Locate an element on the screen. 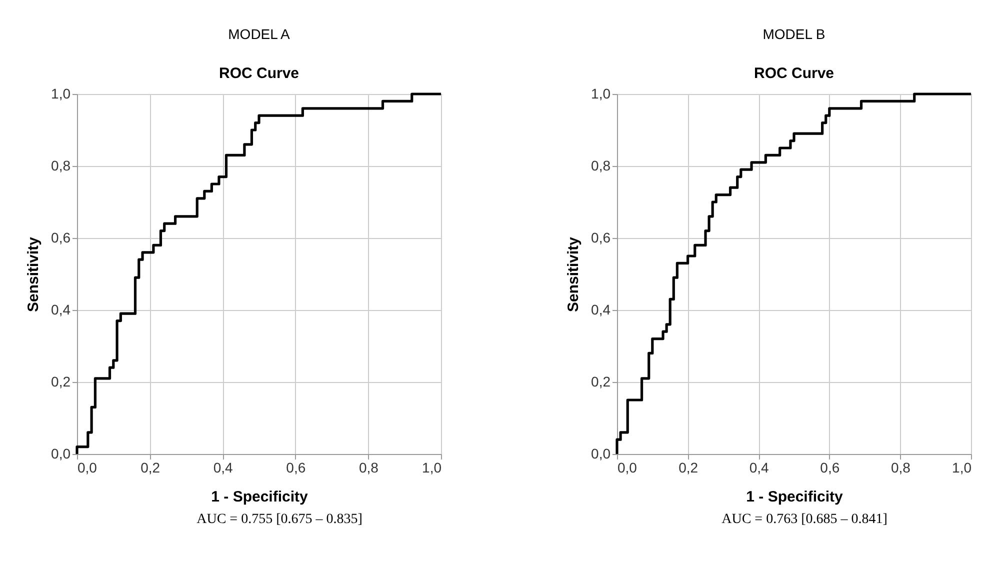  chart-title: MODEL A is located at coordinates (259, 34).